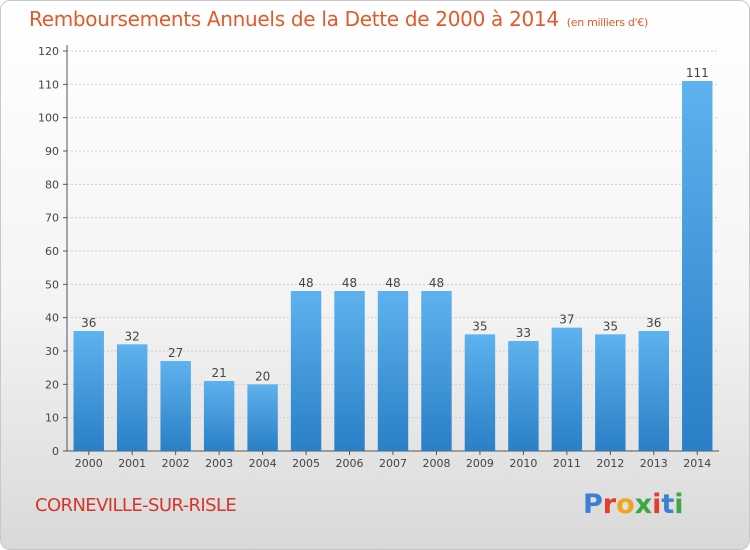 The height and width of the screenshot is (550, 750). Describe the element at coordinates (52, 251) in the screenshot. I see `y-tick-label: 60` at that location.